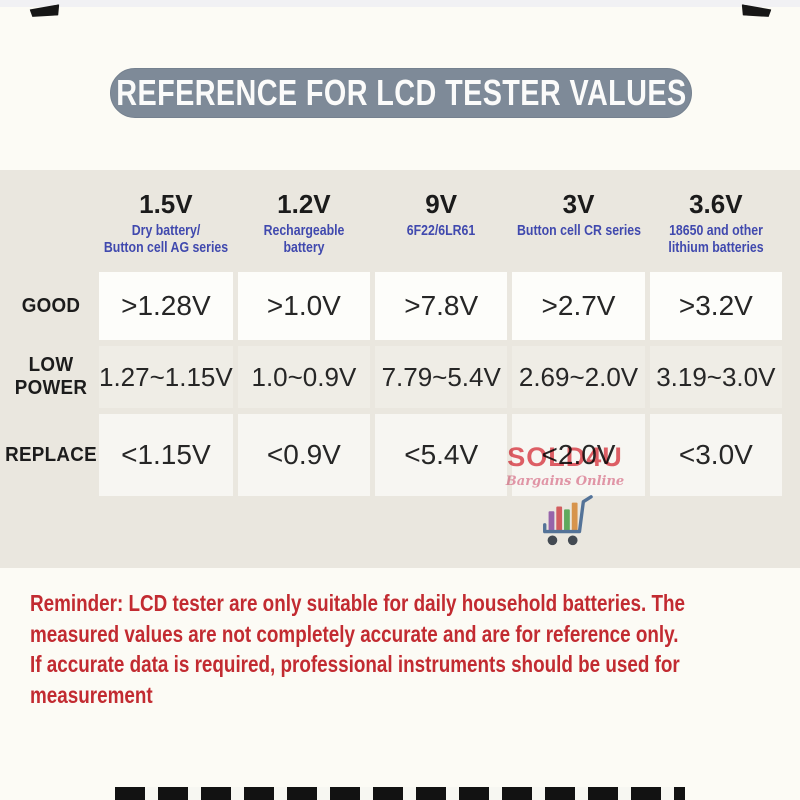  I want to click on value-cell: >3.2V, so click(715, 306).